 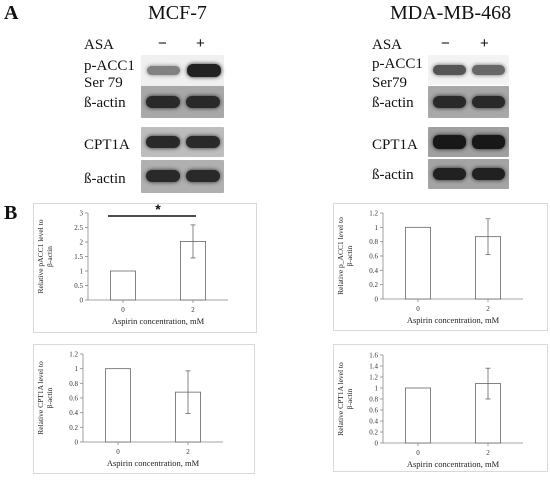 I want to click on panel-letter-b: B, so click(x=11, y=213).